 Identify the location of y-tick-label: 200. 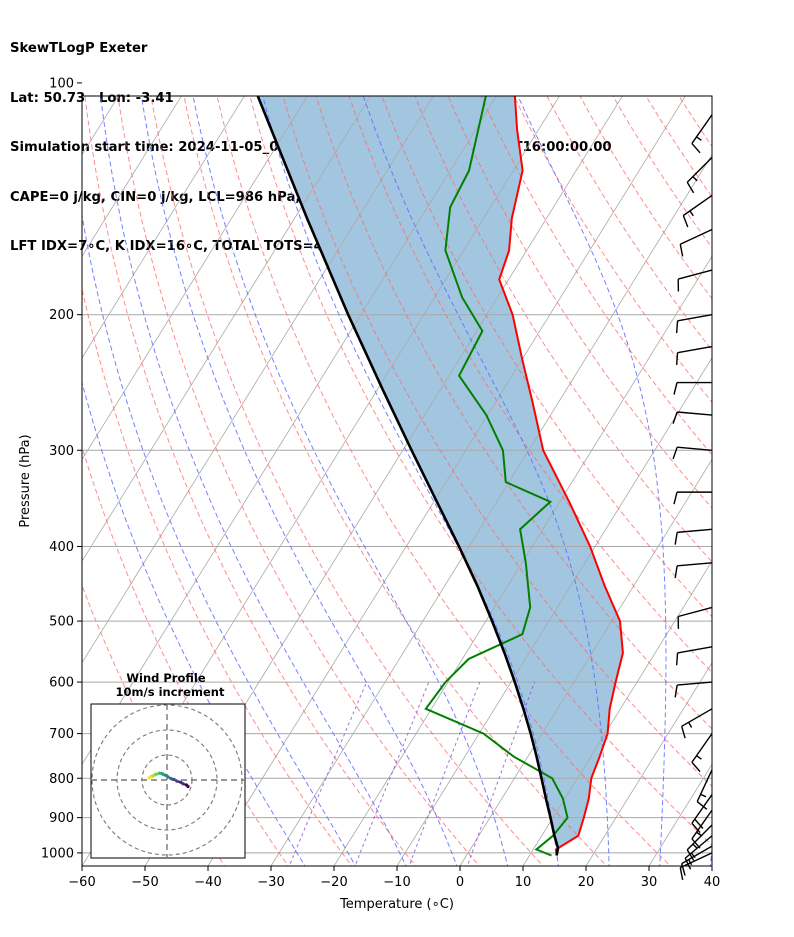
(61, 315).